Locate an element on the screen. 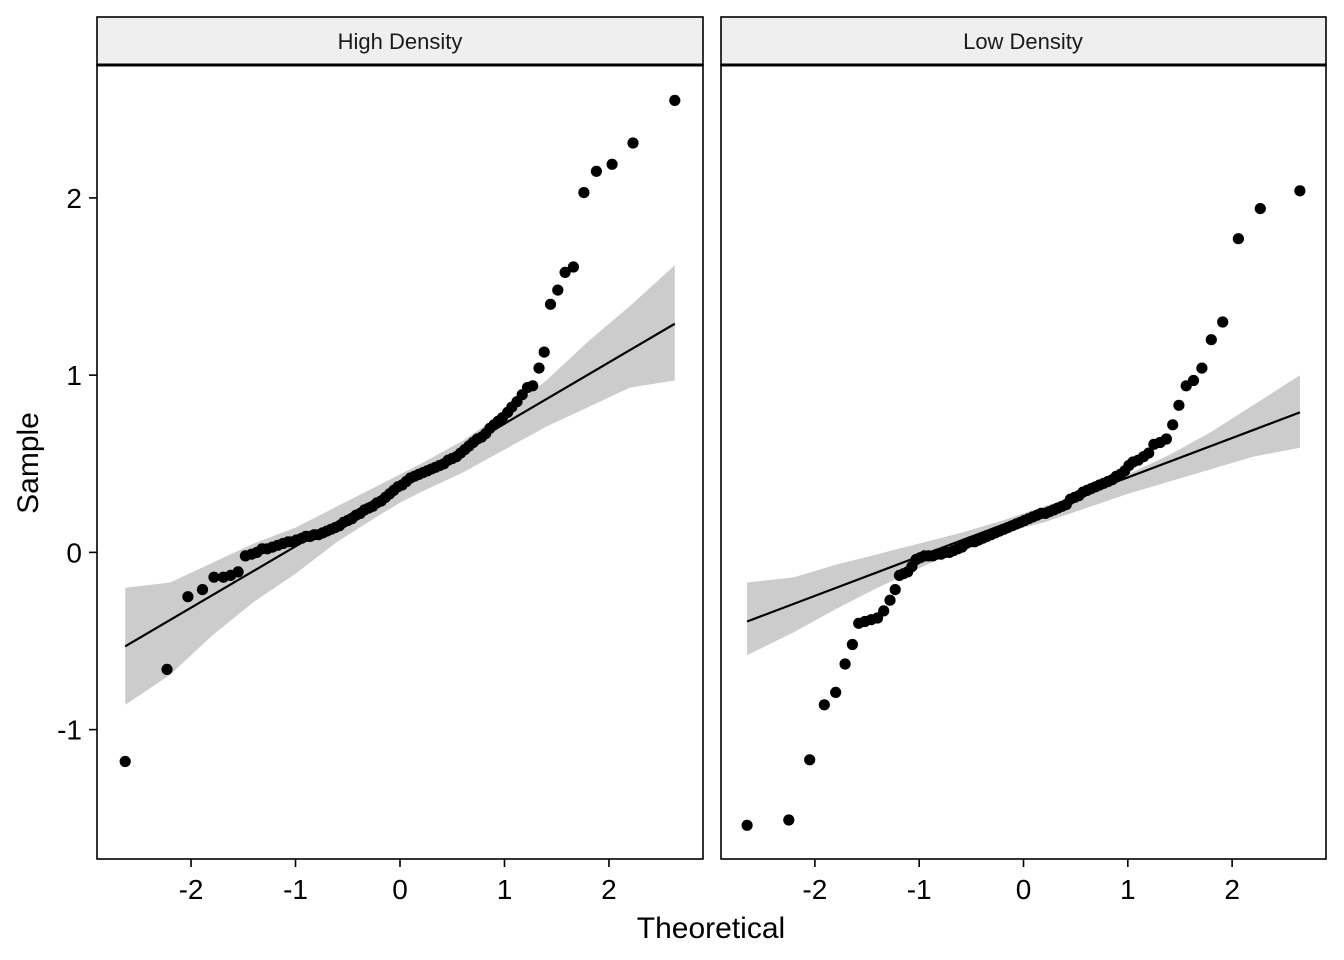 The width and height of the screenshot is (1344, 960). y-tick-label: 1 is located at coordinates (74, 375).